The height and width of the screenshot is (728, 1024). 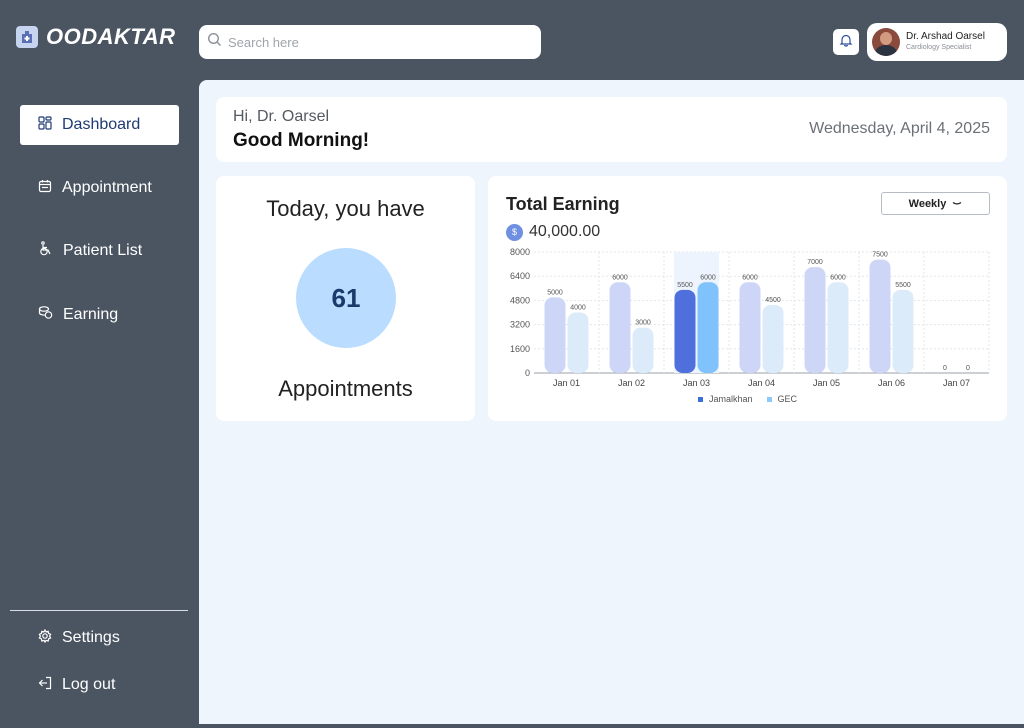 I want to click on x-tick-label: Jan 04, so click(x=761, y=383).